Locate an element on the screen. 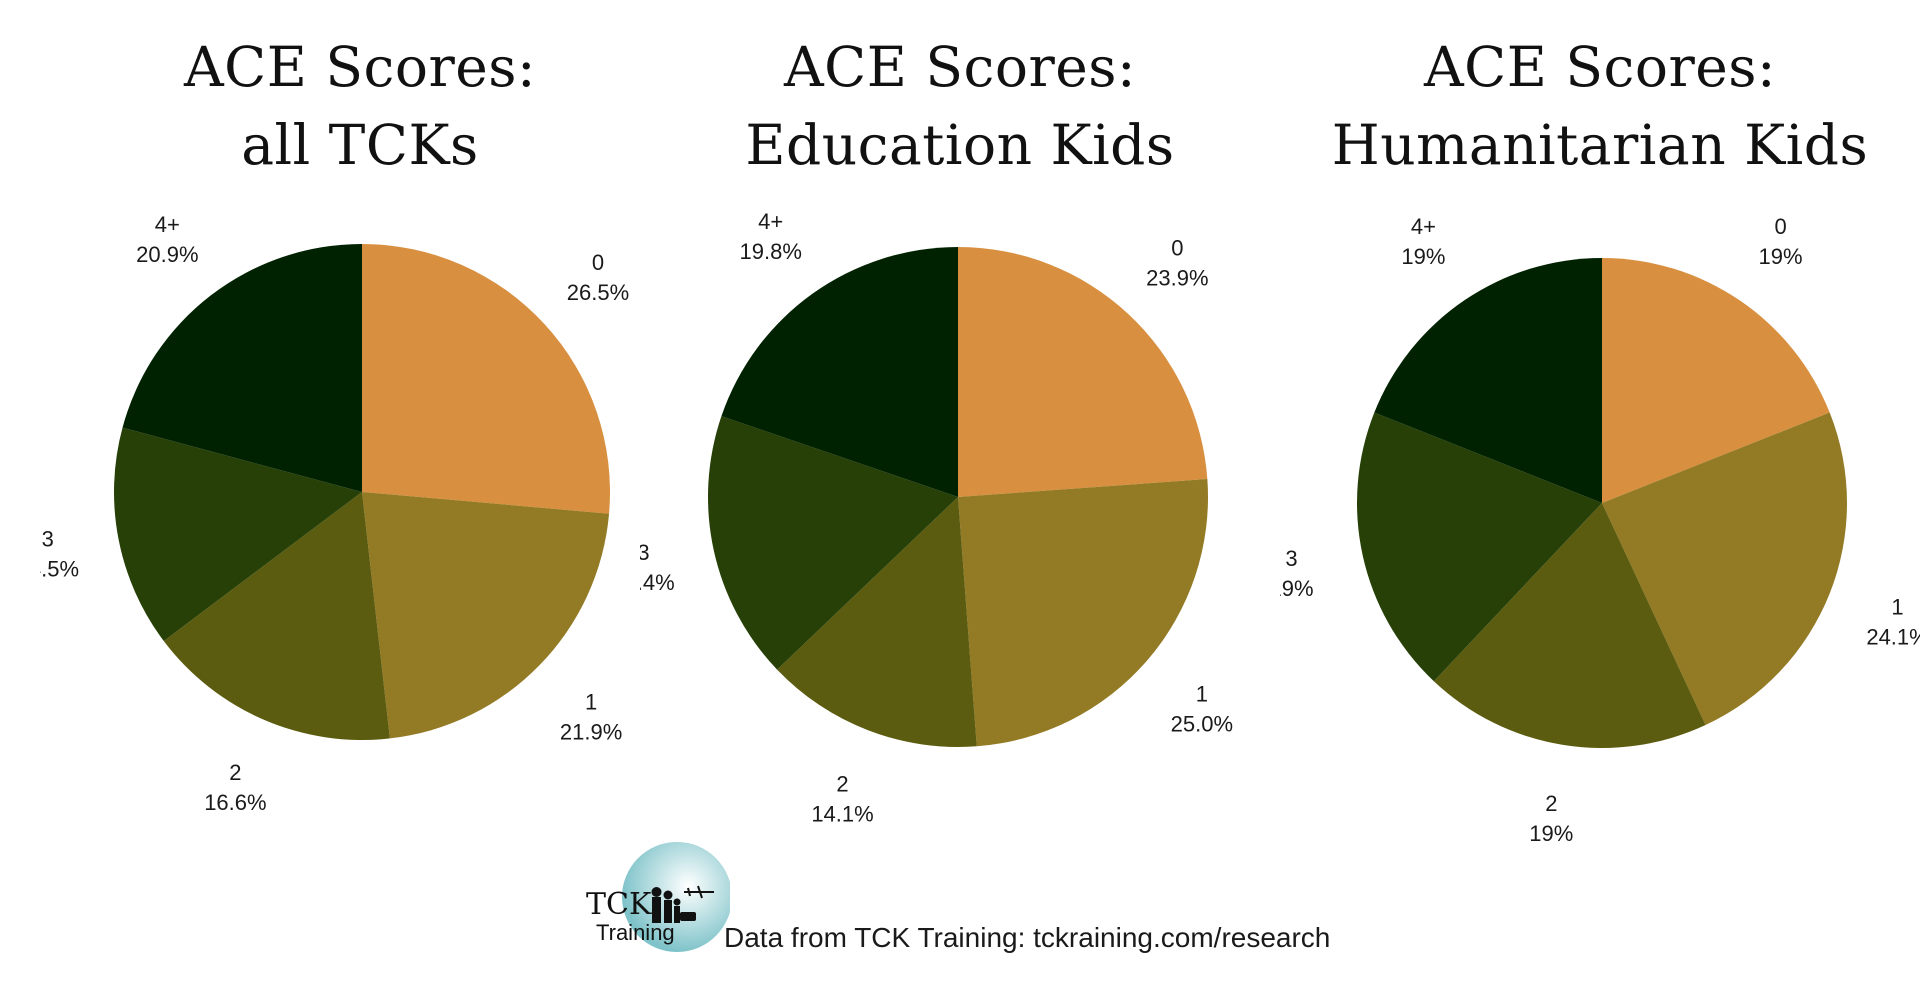  logo-plane-icon is located at coordinates (699, 892).